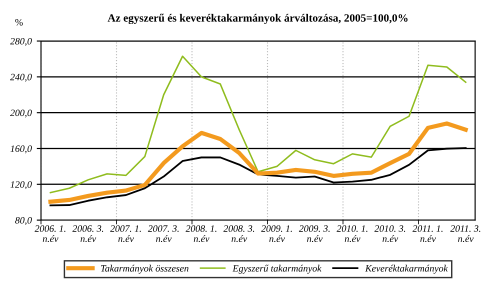 This screenshot has width=497, height=287. What do you see at coordinates (163, 233) in the screenshot?
I see `x-tick-label: 2007. 3. n.év` at bounding box center [163, 233].